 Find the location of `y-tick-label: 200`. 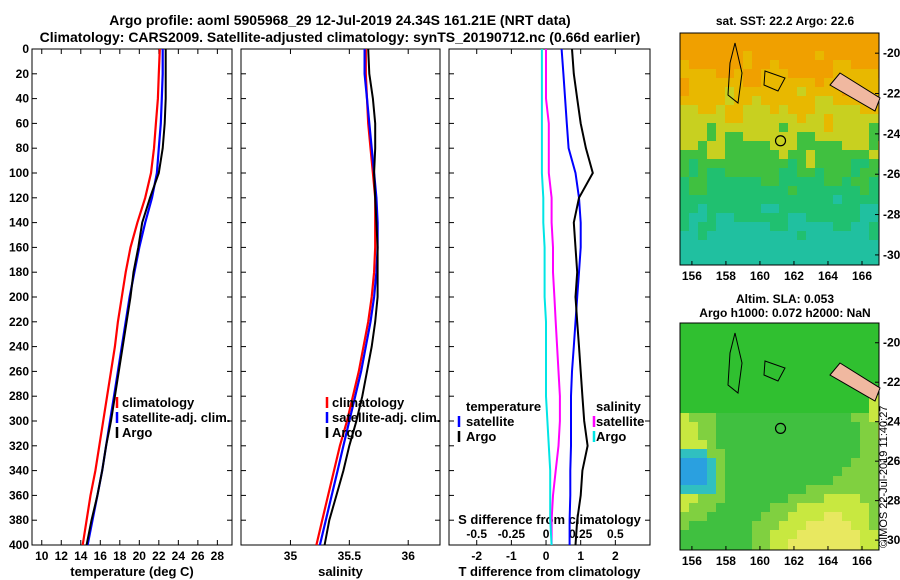

y-tick-label: 200 is located at coordinates (19, 297).